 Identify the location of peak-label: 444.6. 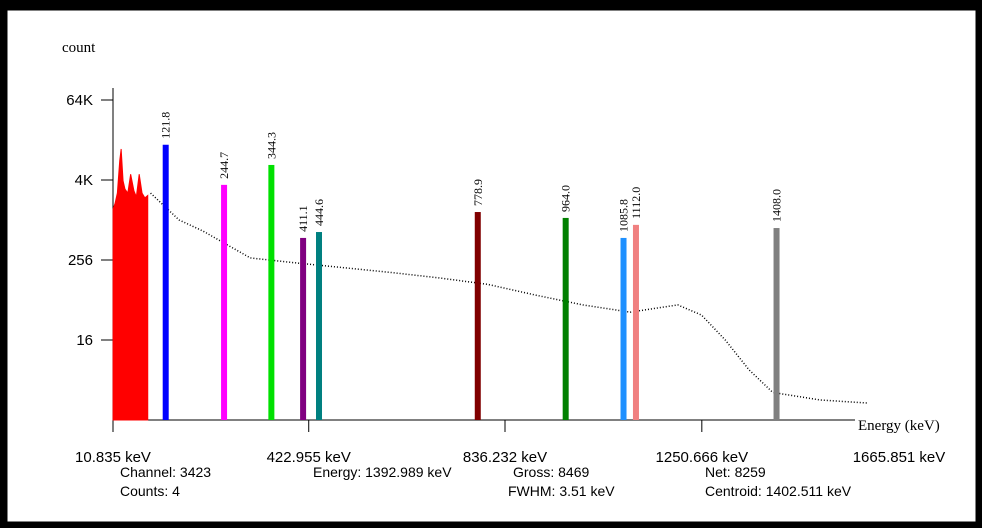
(319, 212).